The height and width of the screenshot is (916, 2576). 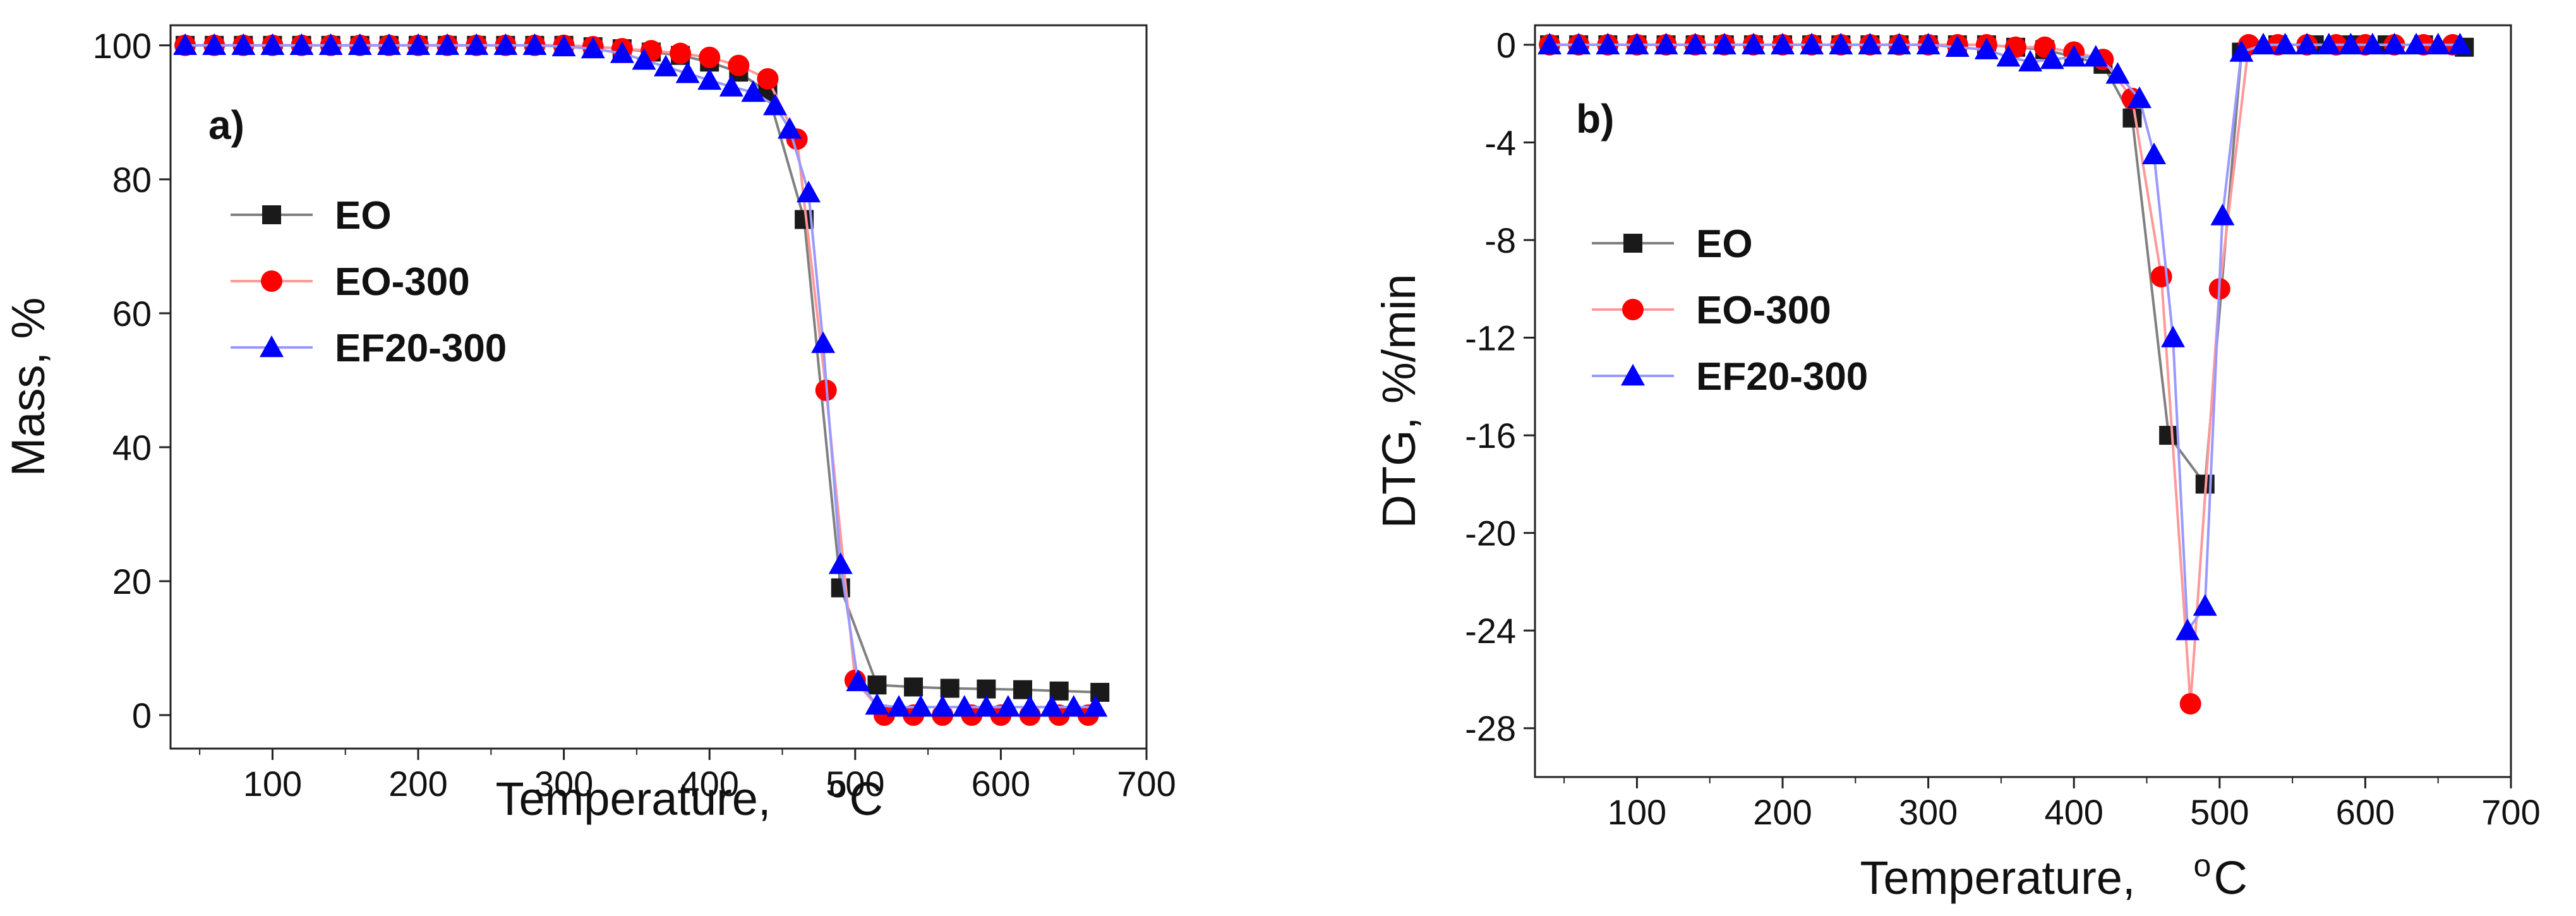 What do you see at coordinates (1490, 533) in the screenshot?
I see `y-tick-label: -20` at bounding box center [1490, 533].